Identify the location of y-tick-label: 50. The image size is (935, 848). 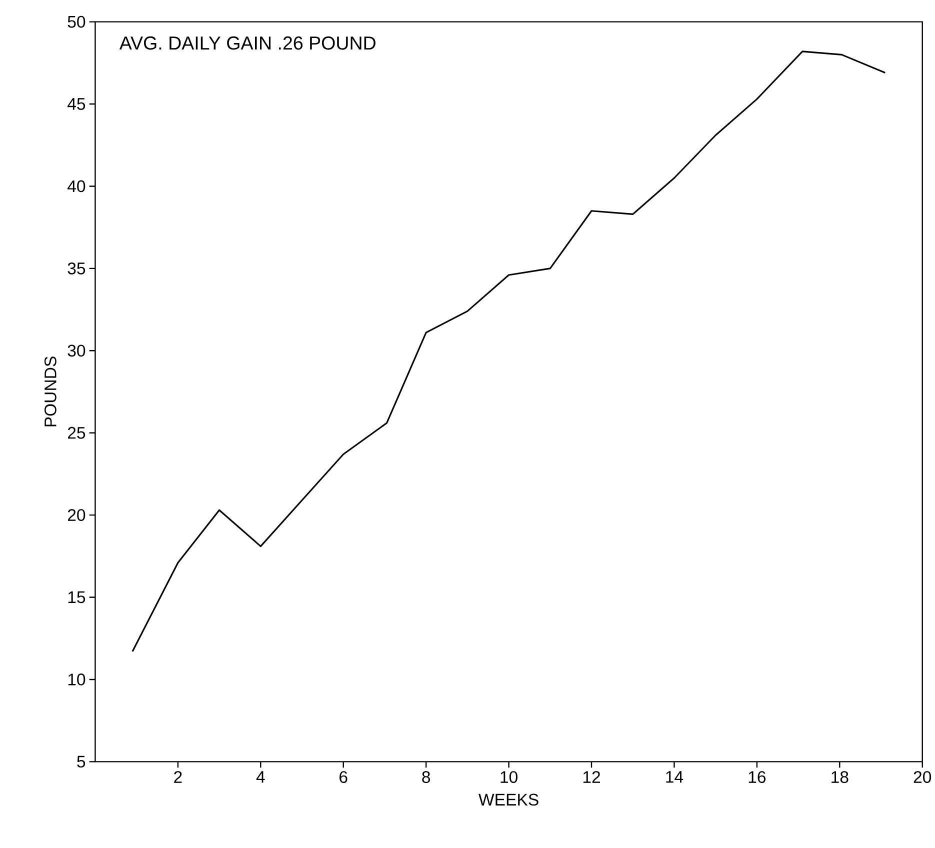
(77, 22).